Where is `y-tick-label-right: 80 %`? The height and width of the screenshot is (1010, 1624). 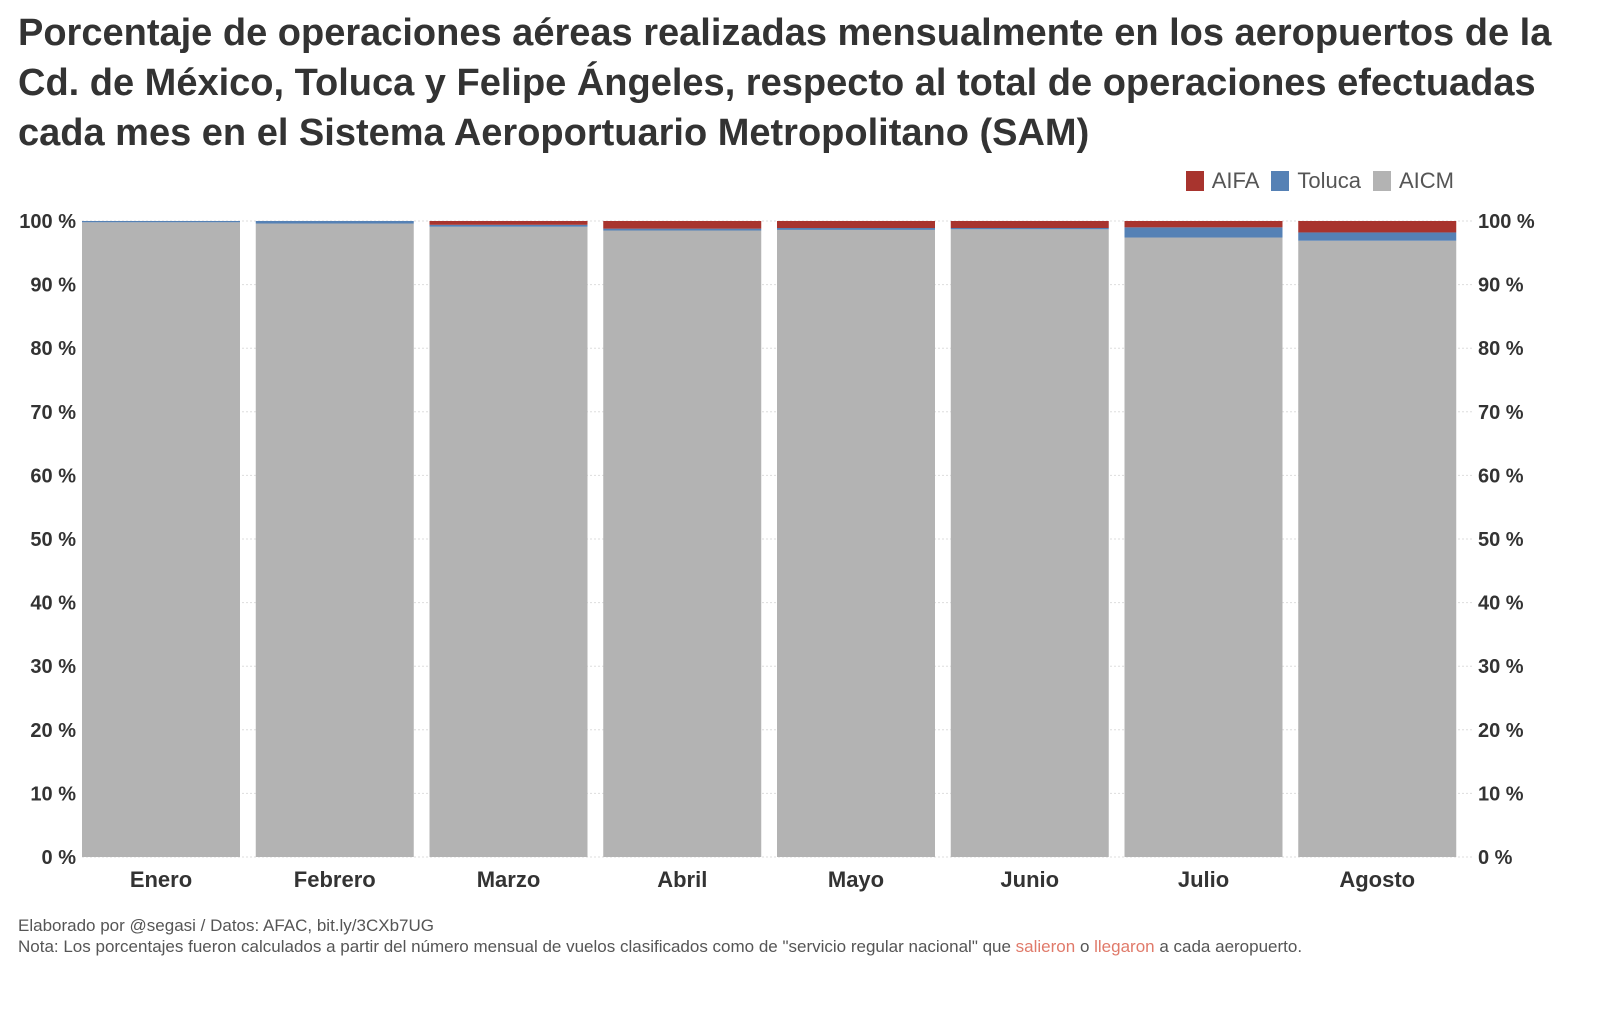
y-tick-label-right: 80 % is located at coordinates (1501, 349).